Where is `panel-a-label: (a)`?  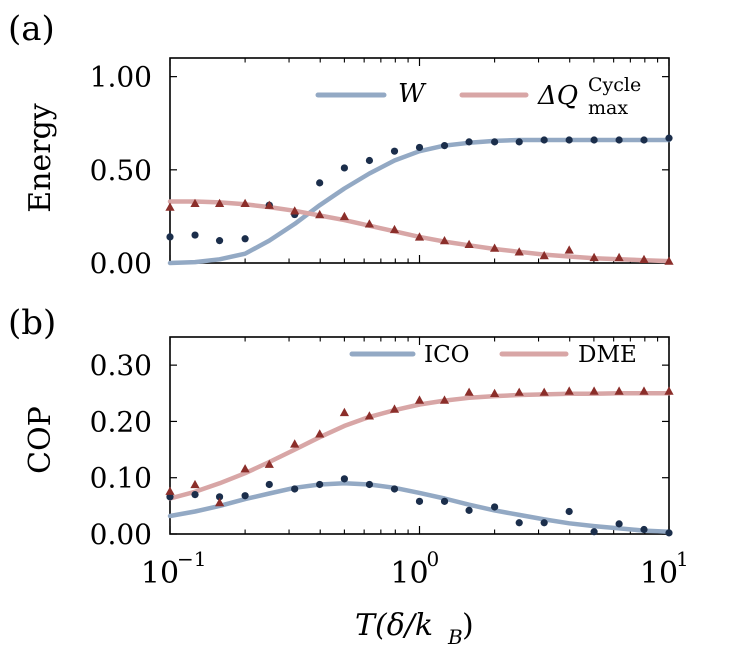
panel-a-label: (a) is located at coordinates (31, 29).